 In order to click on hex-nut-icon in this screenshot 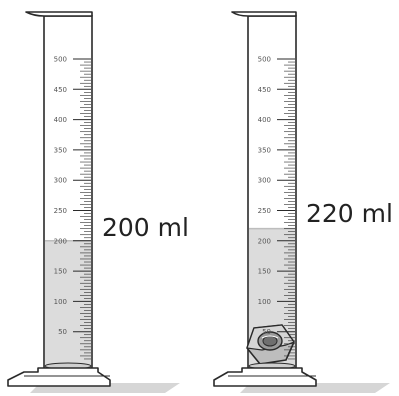, I will do `click(270, 344)`.